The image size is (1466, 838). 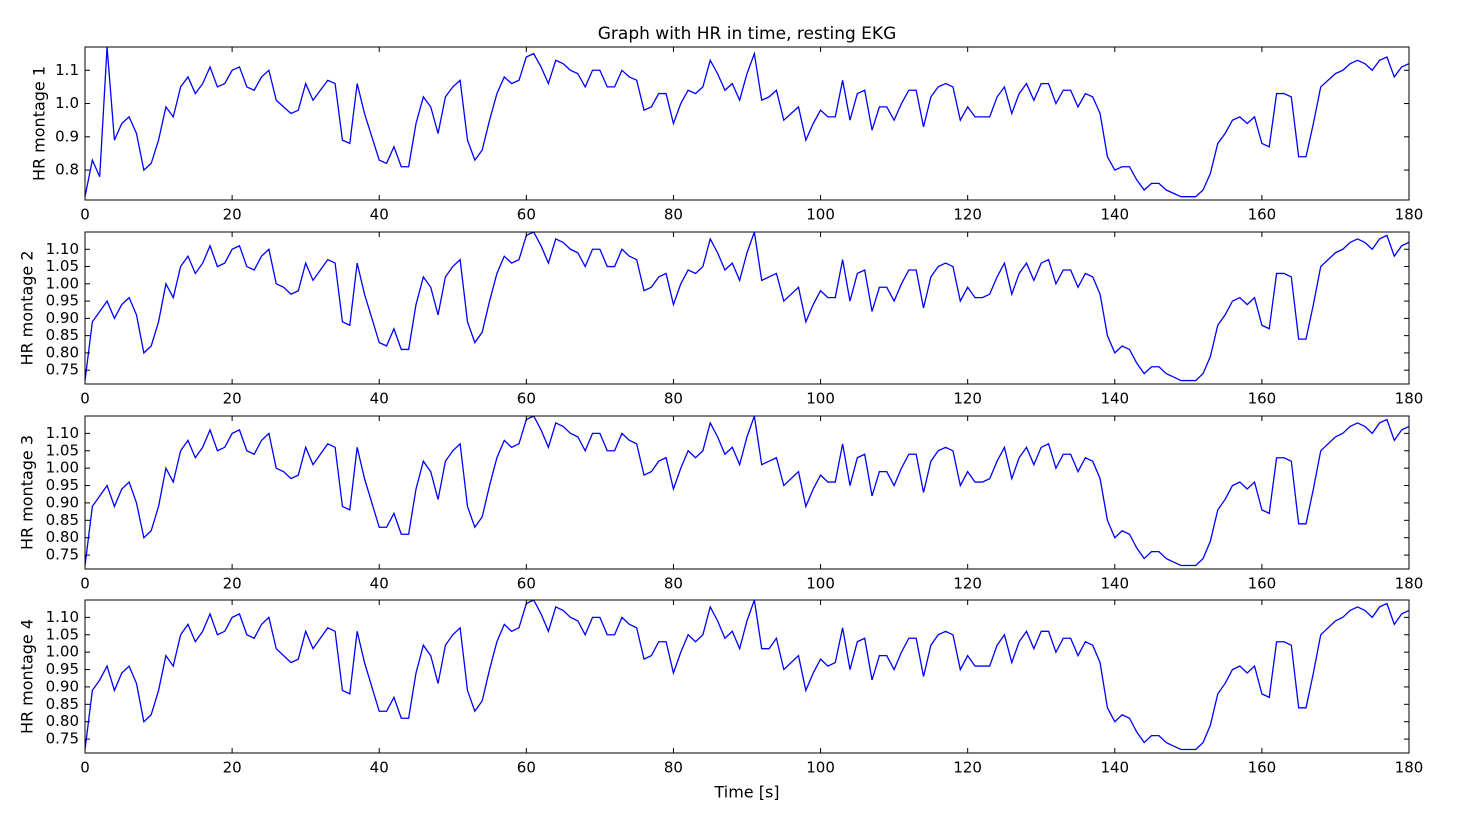 What do you see at coordinates (67, 70) in the screenshot?
I see `y-tick-label: 1.1` at bounding box center [67, 70].